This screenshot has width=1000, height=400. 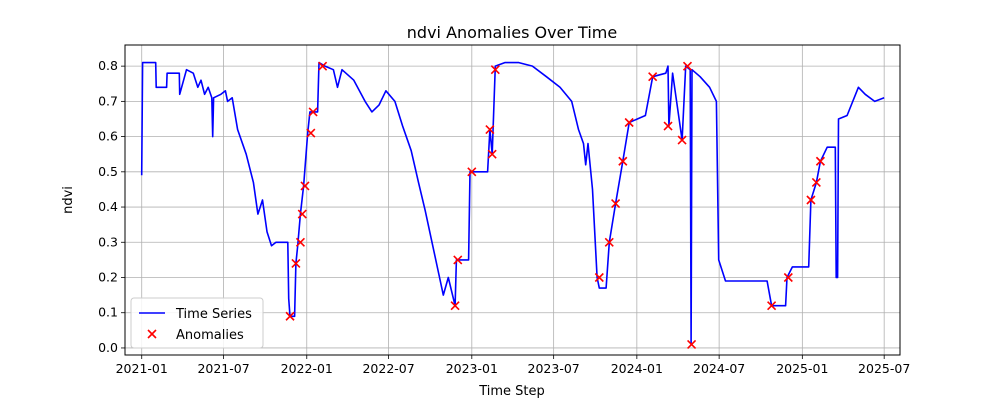 What do you see at coordinates (108, 347) in the screenshot?
I see `y-tick-label: 0.0` at bounding box center [108, 347].